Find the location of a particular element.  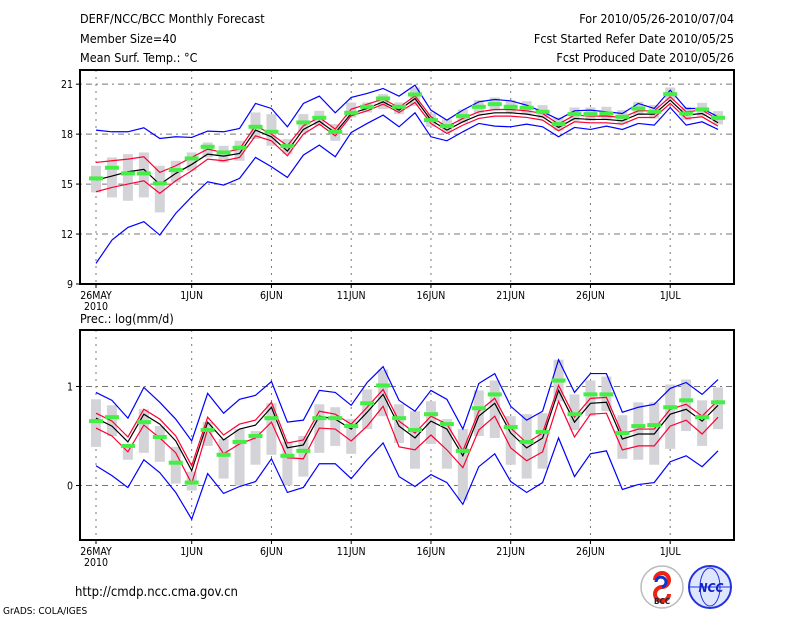

x-tick-label: 1JUL is located at coordinates (671, 552).